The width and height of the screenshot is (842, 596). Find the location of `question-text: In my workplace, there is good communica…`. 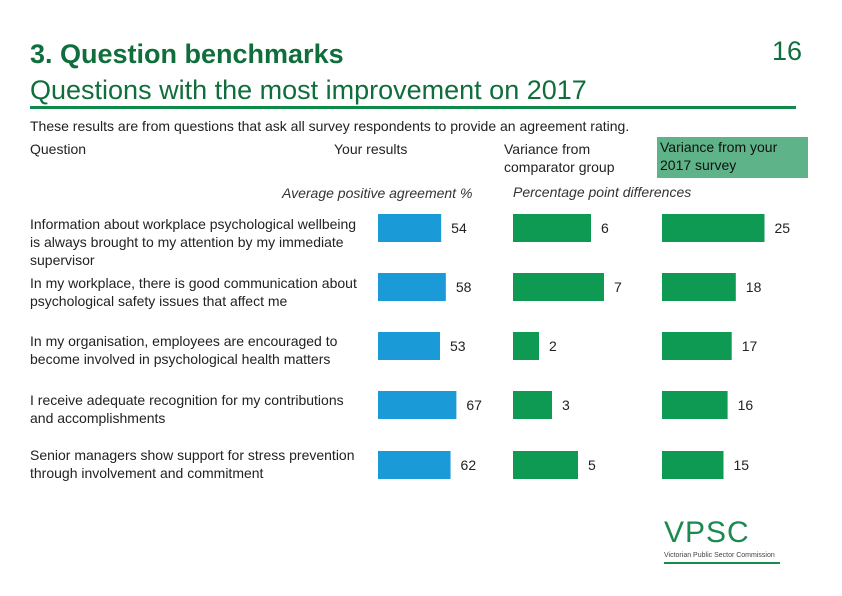

question-text: In my workplace, there is good communica… is located at coordinates (193, 292).